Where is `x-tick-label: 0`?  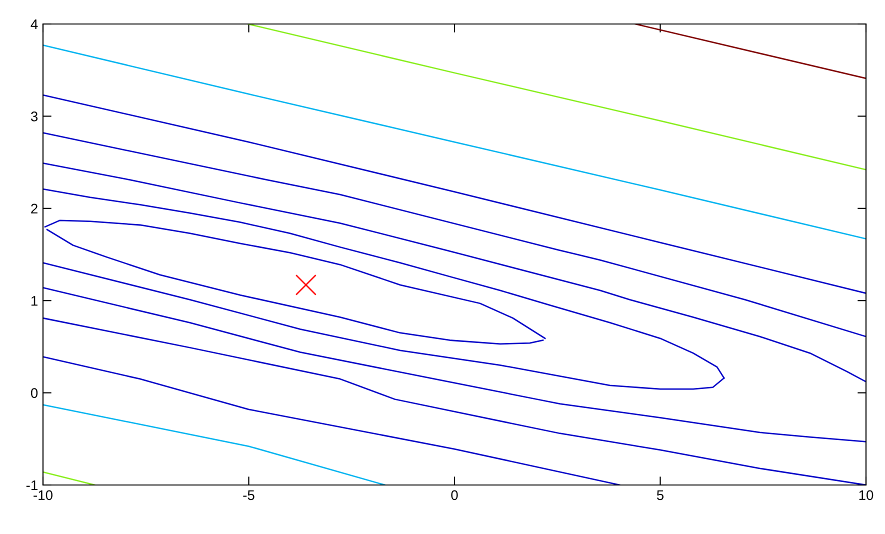 x-tick-label: 0 is located at coordinates (454, 495).